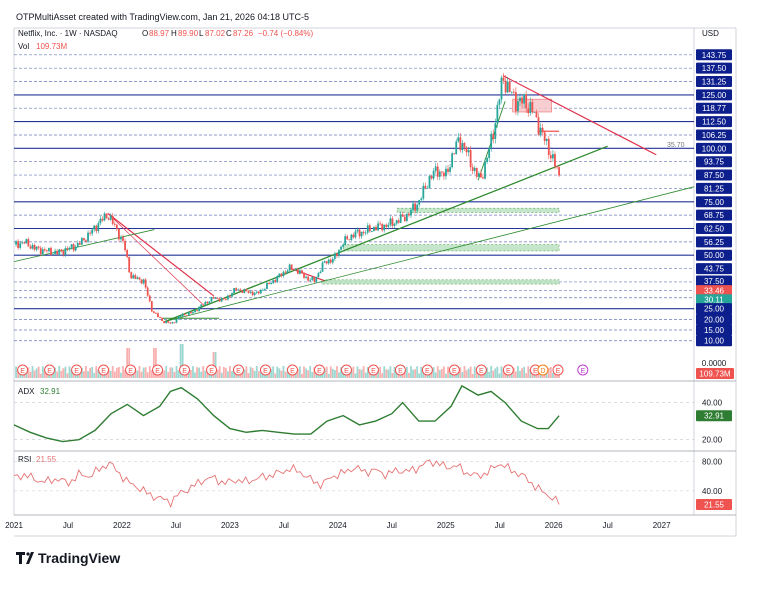 This screenshot has height=591, width=760. I want to click on tradingview-logo: TradingView, so click(68, 558).